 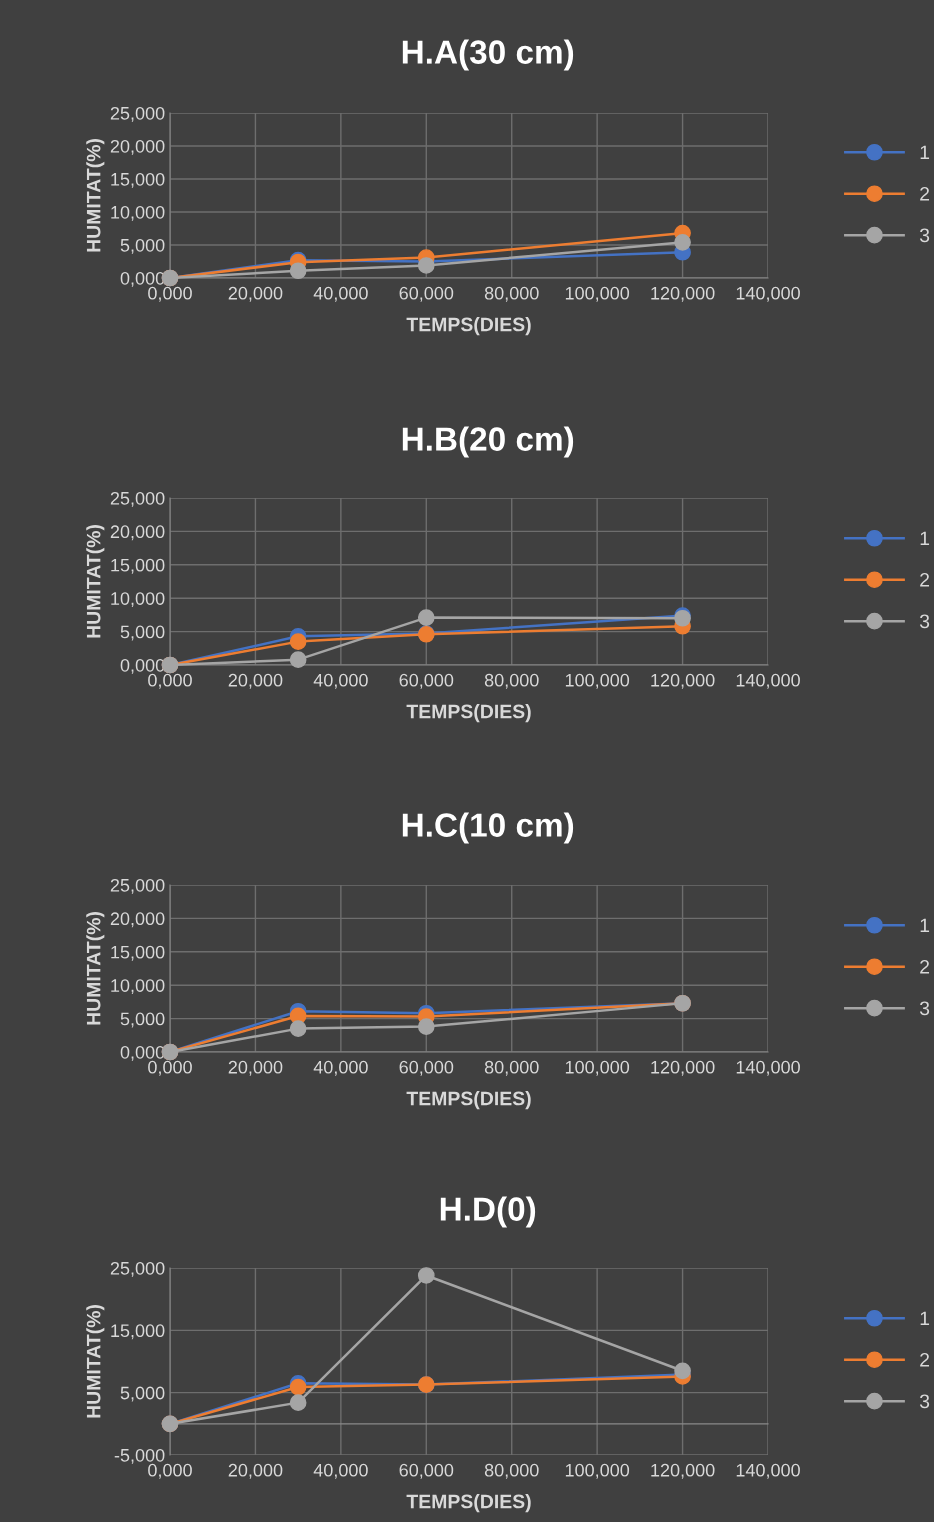 What do you see at coordinates (488, 55) in the screenshot?
I see `chart-title: H.A(30 cm)` at bounding box center [488, 55].